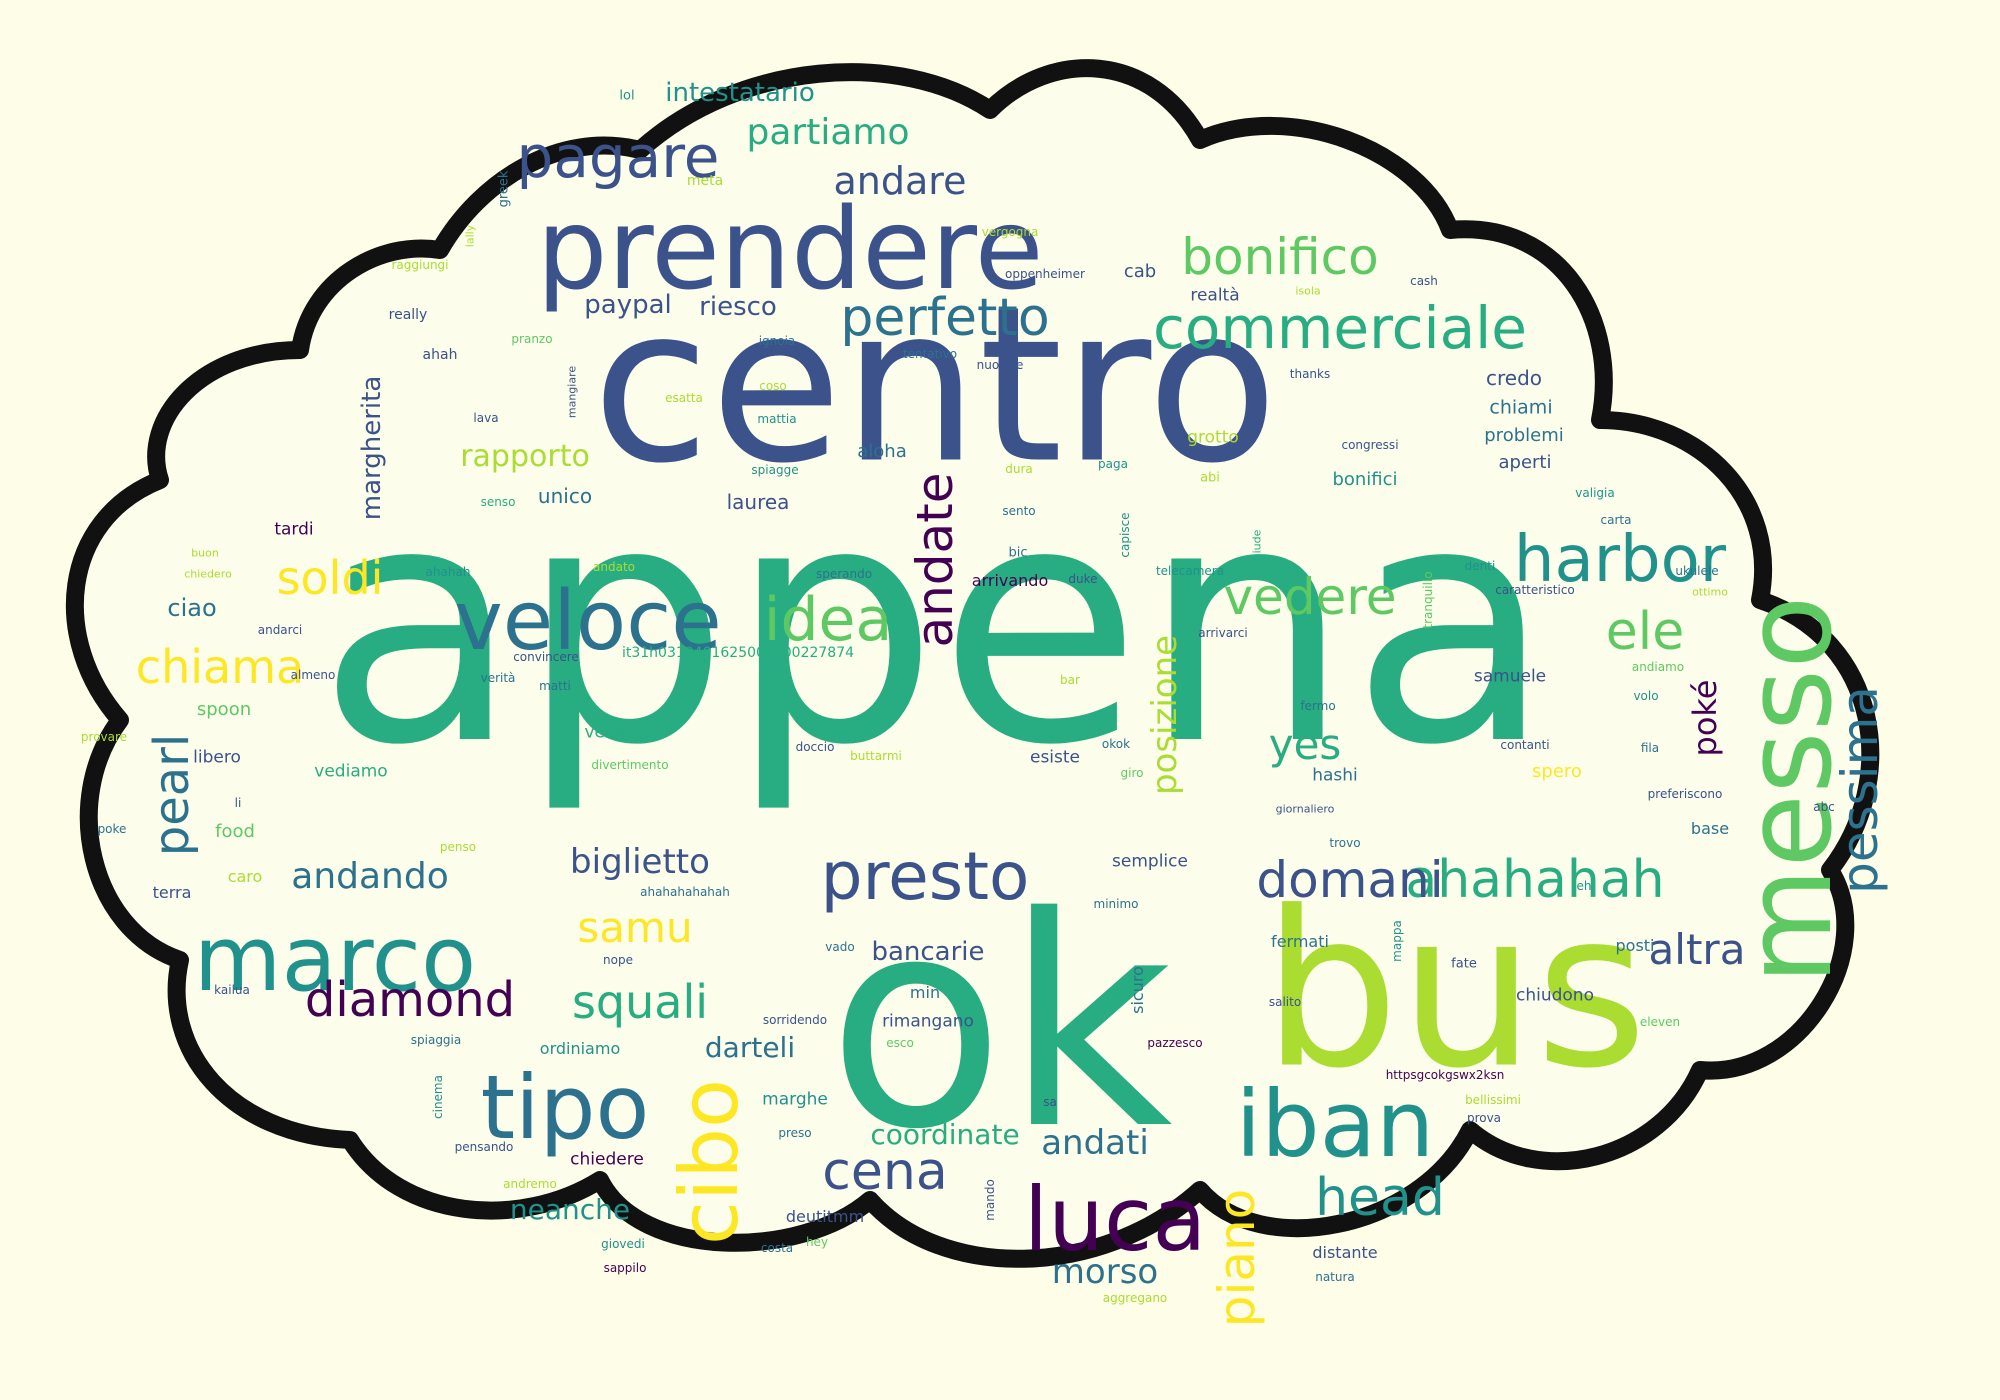 The width and height of the screenshot is (2000, 1400). What do you see at coordinates (1135, 1298) in the screenshot?
I see `word-aggregano: aggregano` at bounding box center [1135, 1298].